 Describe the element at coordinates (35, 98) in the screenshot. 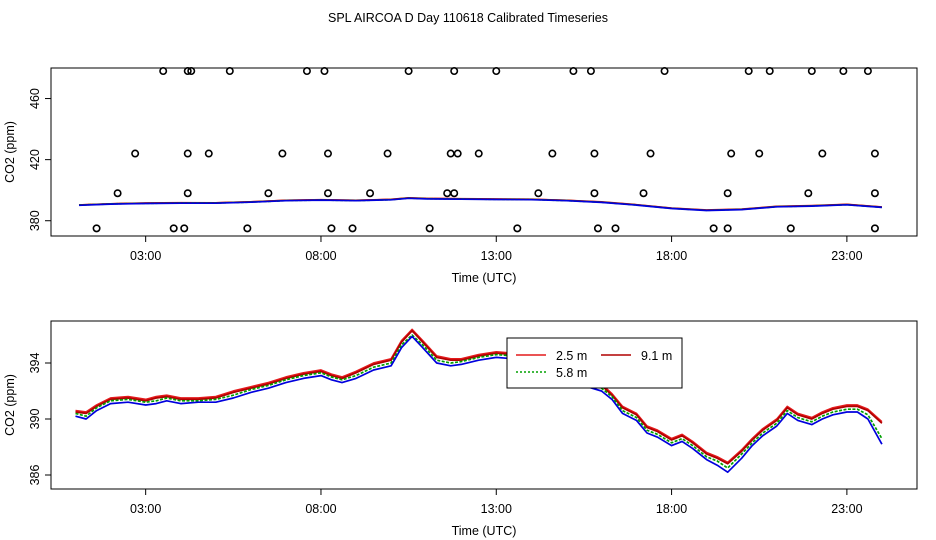

I see `y-tick-label: 460` at that location.